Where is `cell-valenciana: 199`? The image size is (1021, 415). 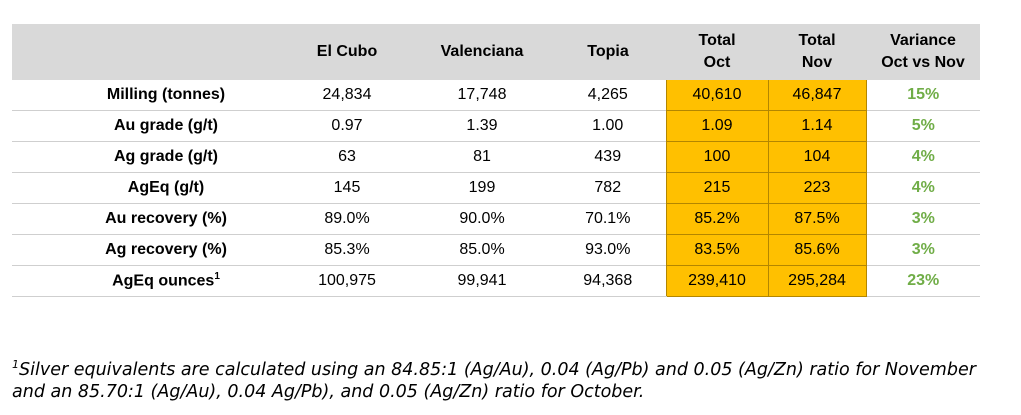
cell-valenciana: 199 is located at coordinates (482, 188).